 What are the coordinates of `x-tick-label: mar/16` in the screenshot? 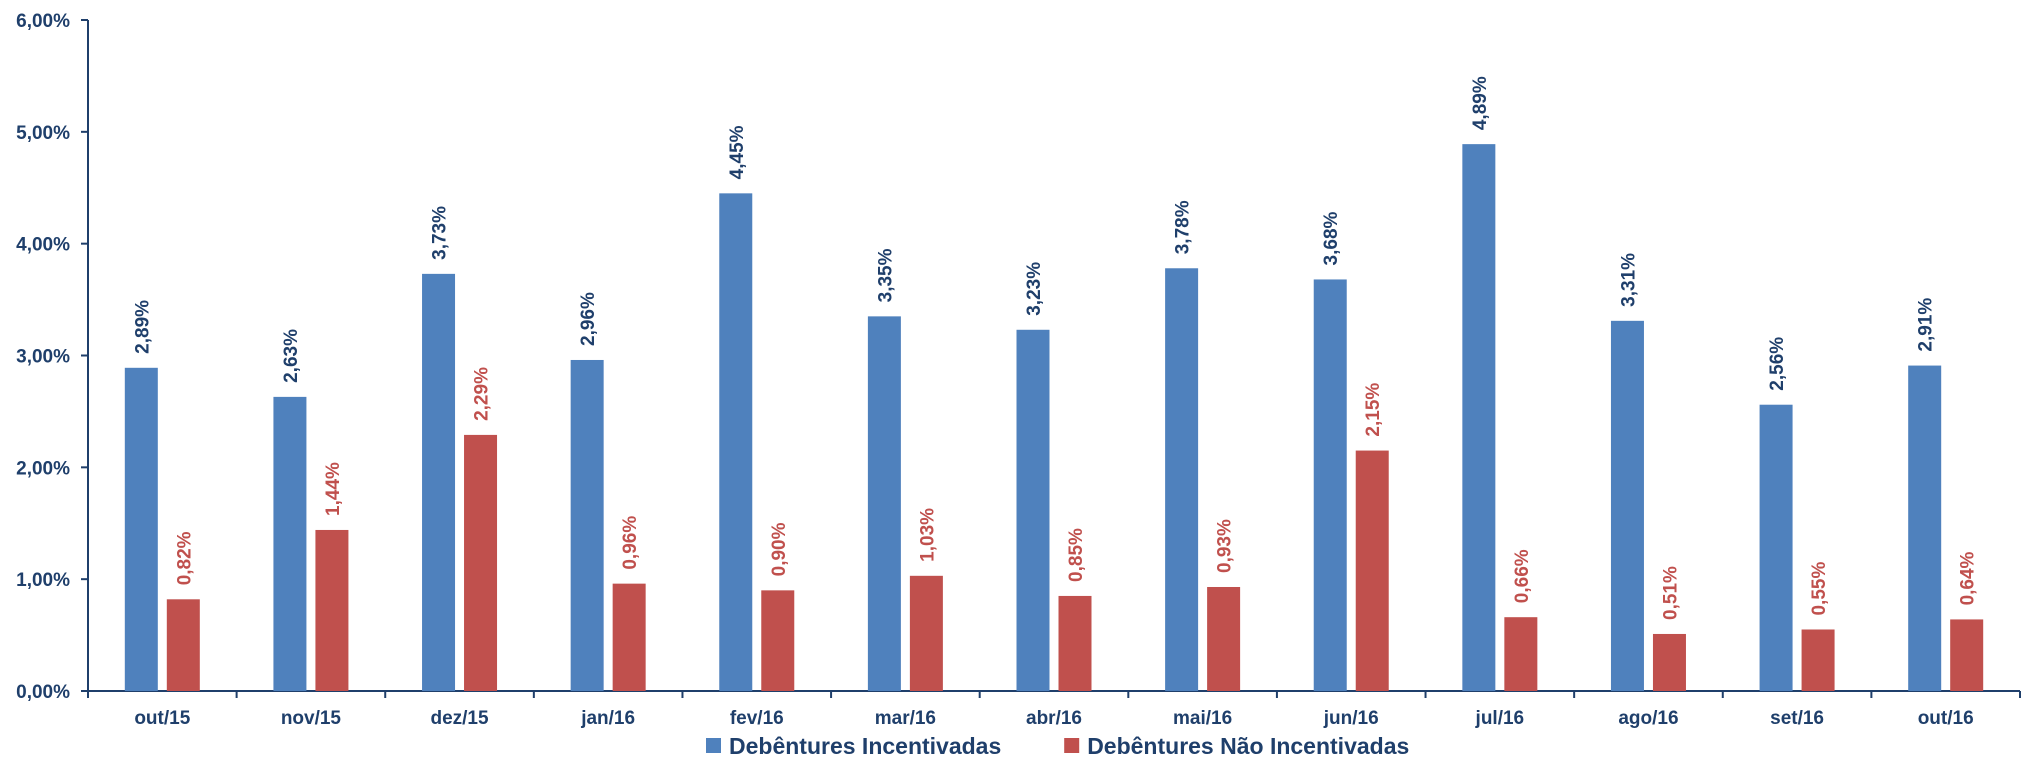 It's located at (905, 718).